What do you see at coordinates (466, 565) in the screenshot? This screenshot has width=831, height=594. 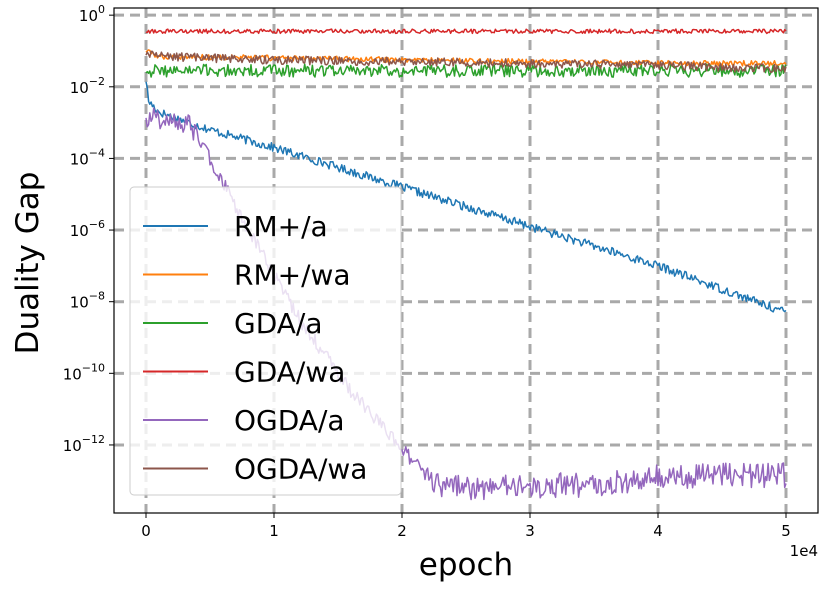 I see `x-axis-label: epoch` at bounding box center [466, 565].